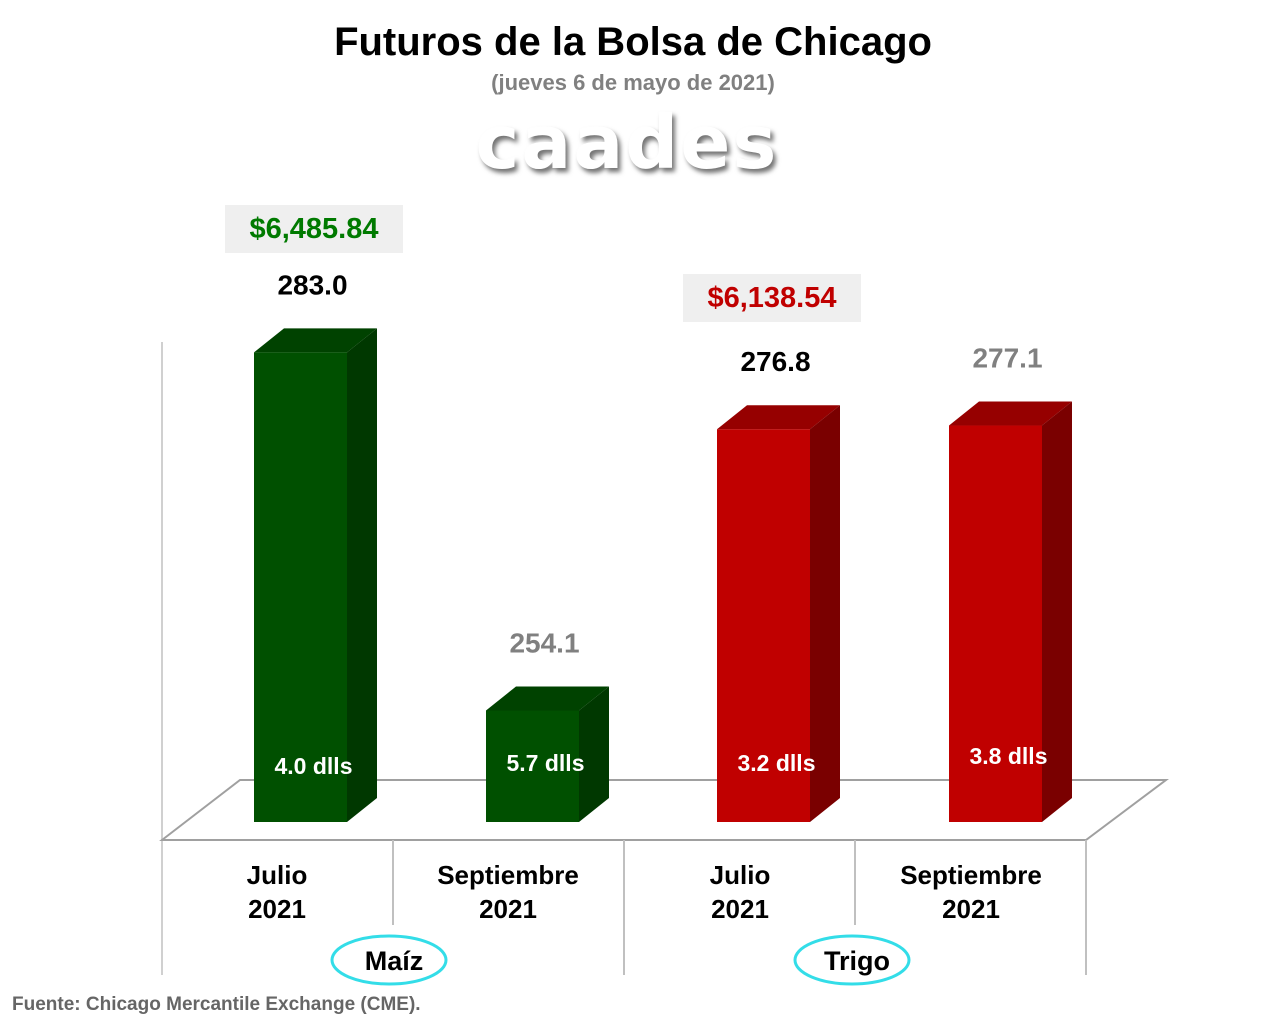 This screenshot has width=1280, height=1030. Describe the element at coordinates (1009, 756) in the screenshot. I see `inner-label: 3.8 dlls` at that location.